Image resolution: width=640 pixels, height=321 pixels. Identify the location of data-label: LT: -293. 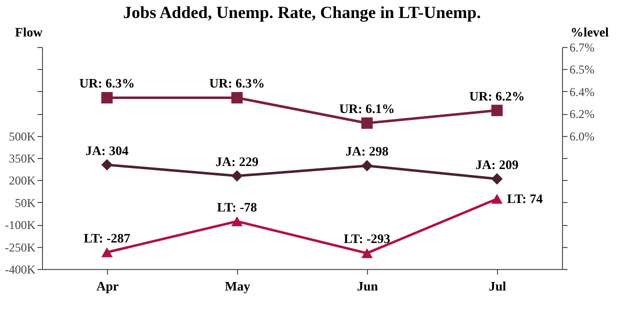
(367, 238).